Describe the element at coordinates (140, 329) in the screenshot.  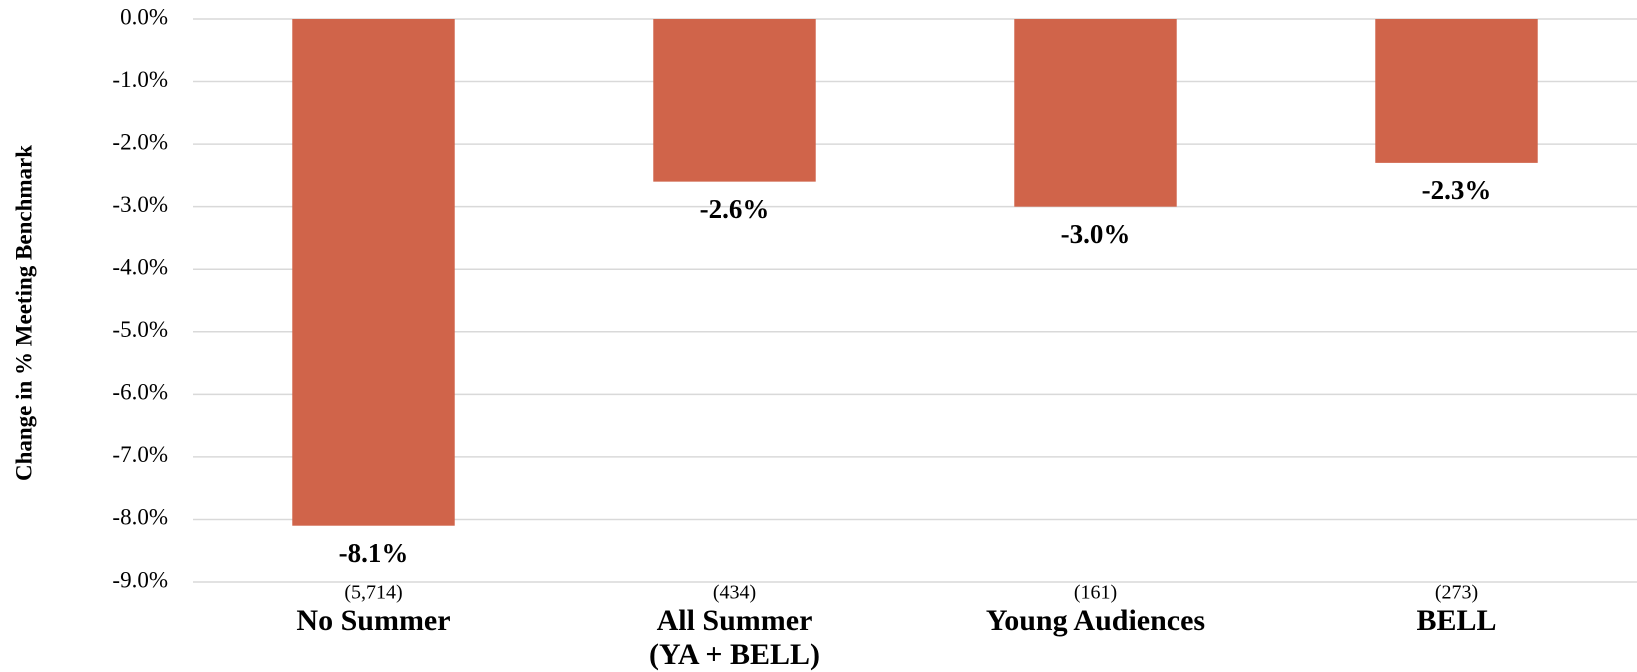
I see `y-tick-label: -5.0%` at that location.